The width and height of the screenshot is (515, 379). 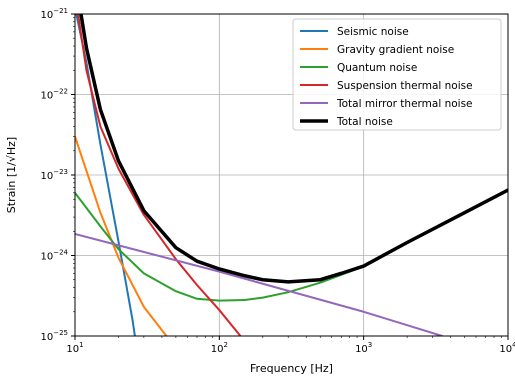 What do you see at coordinates (364, 122) in the screenshot?
I see `legend-label-total-noise: Total noise` at bounding box center [364, 122].